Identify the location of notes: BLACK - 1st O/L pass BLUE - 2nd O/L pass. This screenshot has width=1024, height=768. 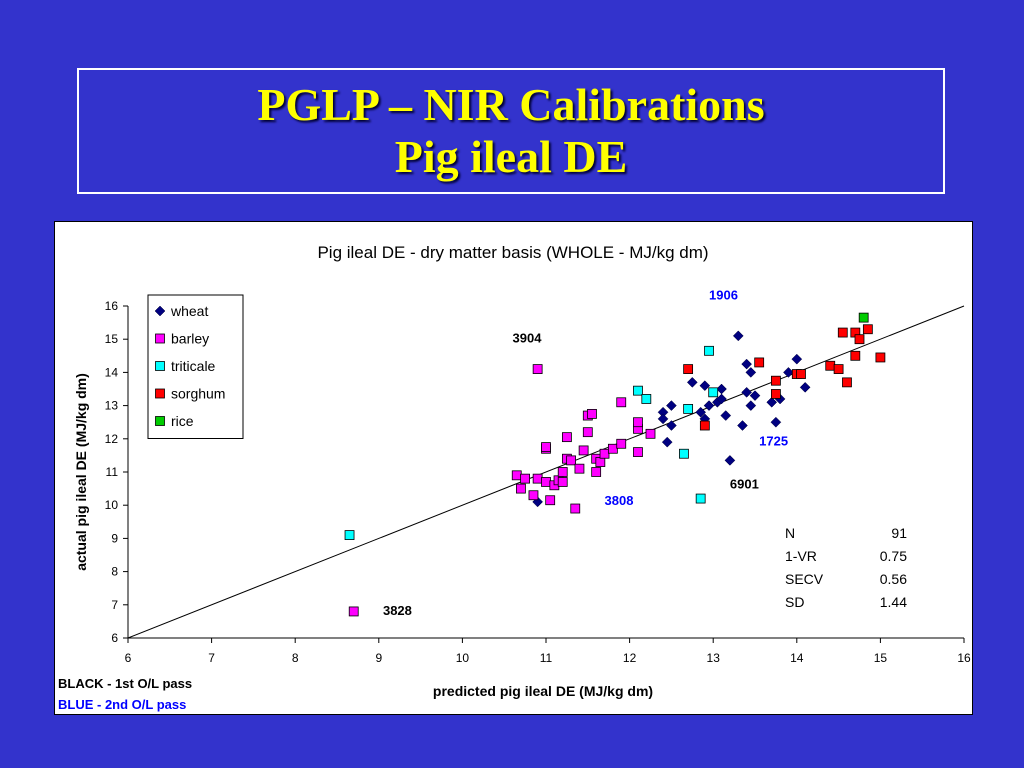
(125, 694).